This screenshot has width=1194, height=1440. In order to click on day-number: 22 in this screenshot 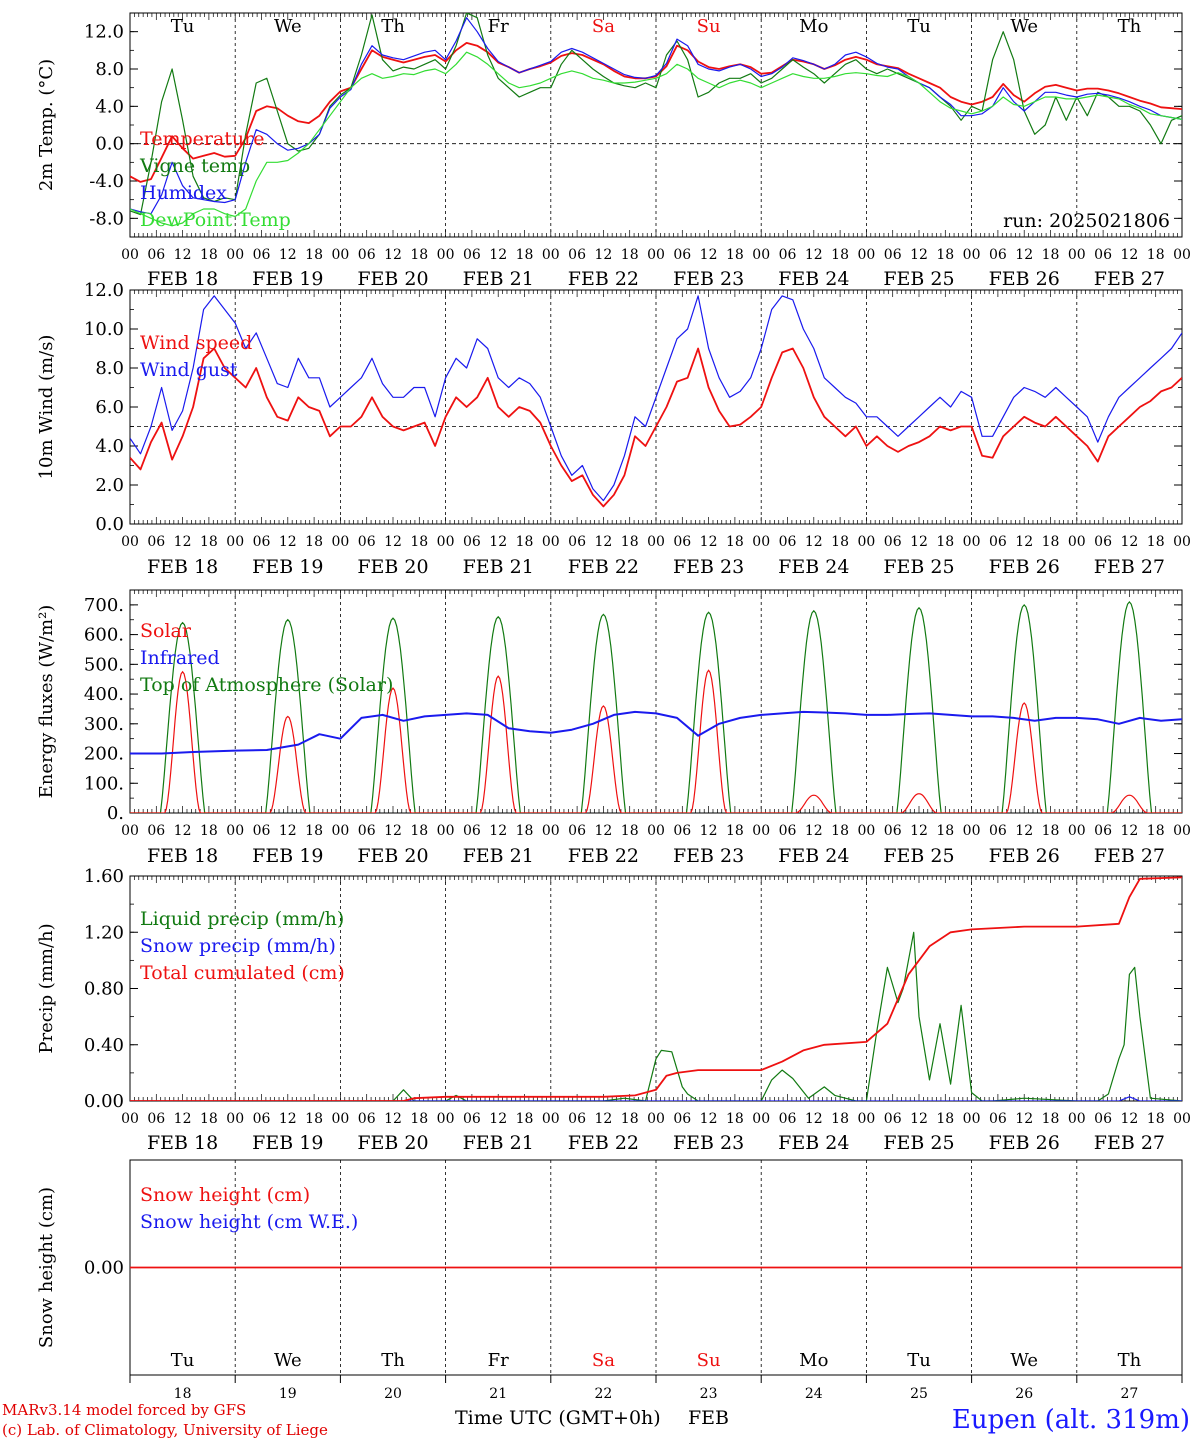, I will do `click(603, 1394)`.